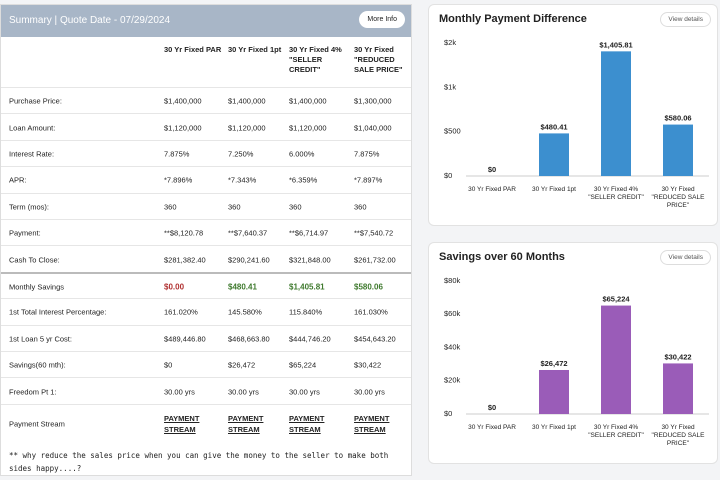 The image size is (720, 480). I want to click on row-label: Freedom Pt 1:, so click(33, 392).